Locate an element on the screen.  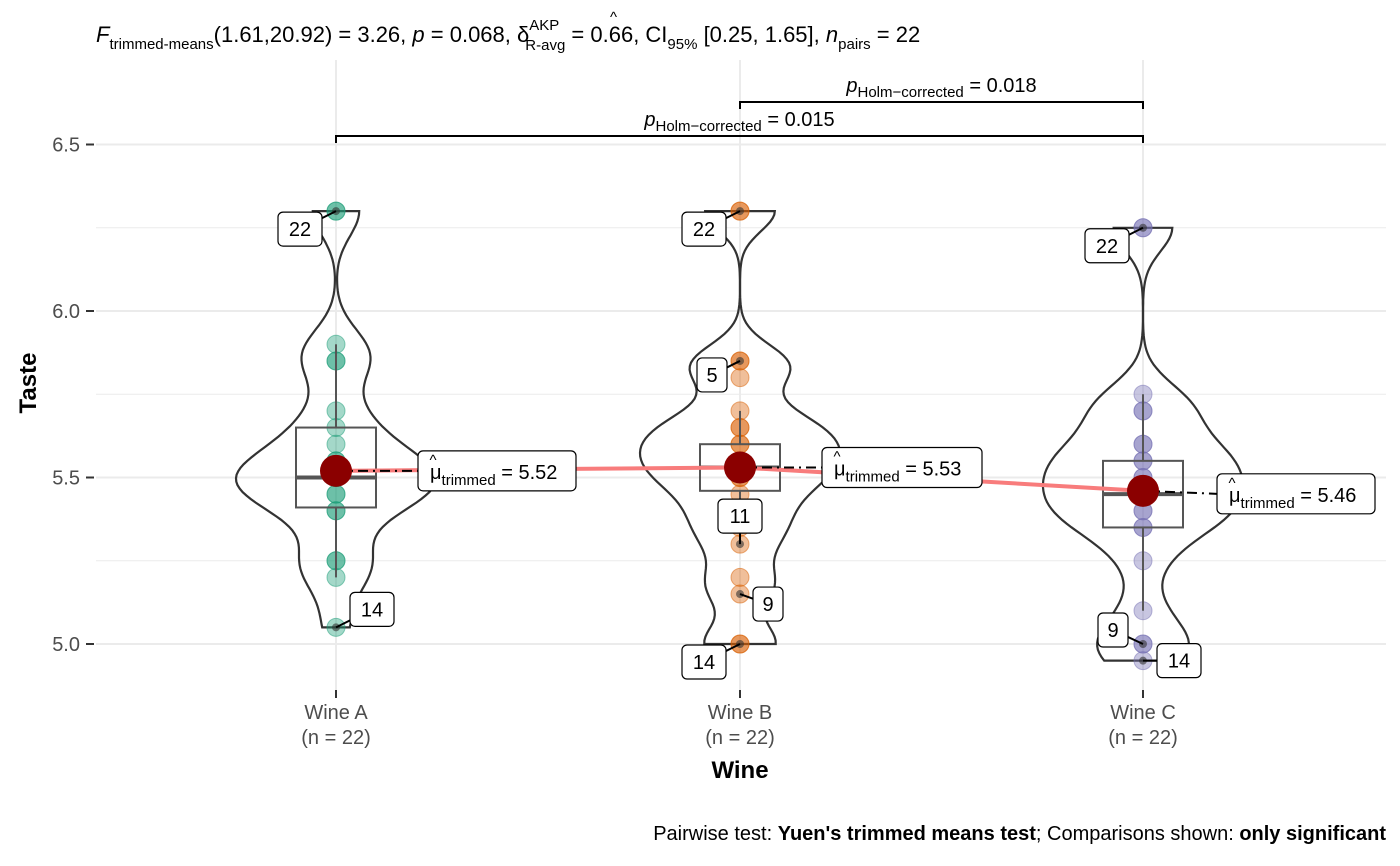
comparison-bracket is located at coordinates (941, 105).